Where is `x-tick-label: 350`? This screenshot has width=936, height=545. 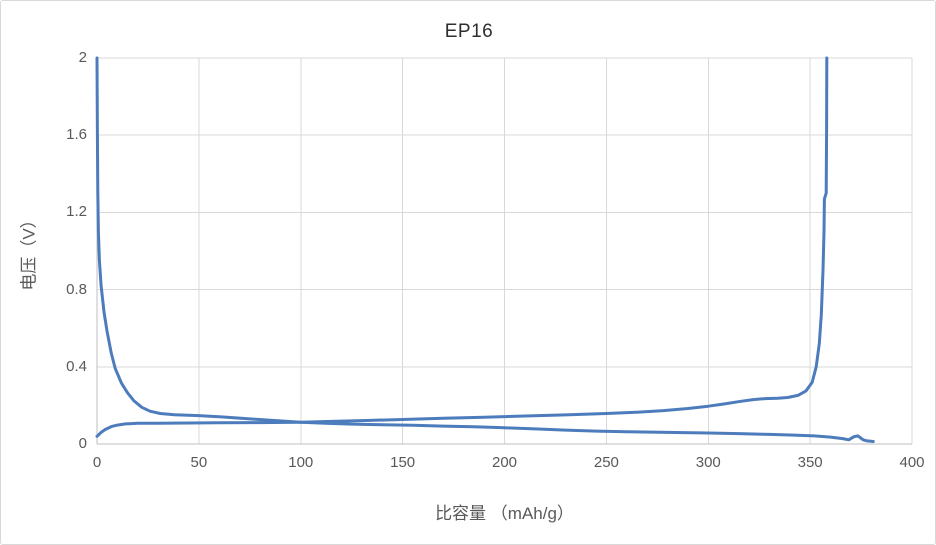 x-tick-label: 350 is located at coordinates (810, 462).